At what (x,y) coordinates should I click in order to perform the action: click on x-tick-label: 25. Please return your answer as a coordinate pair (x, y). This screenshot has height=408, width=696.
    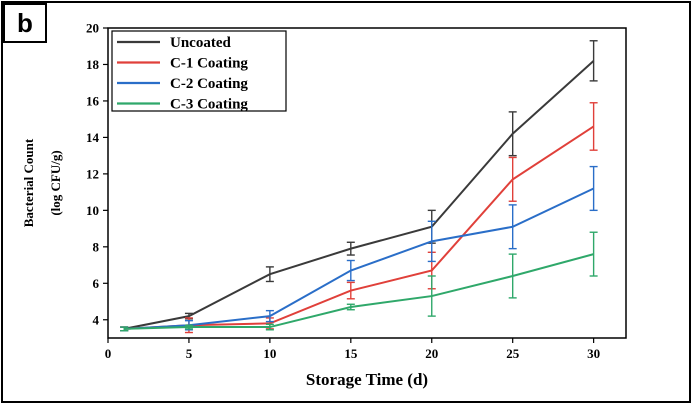
    Looking at the image, I should click on (513, 353).